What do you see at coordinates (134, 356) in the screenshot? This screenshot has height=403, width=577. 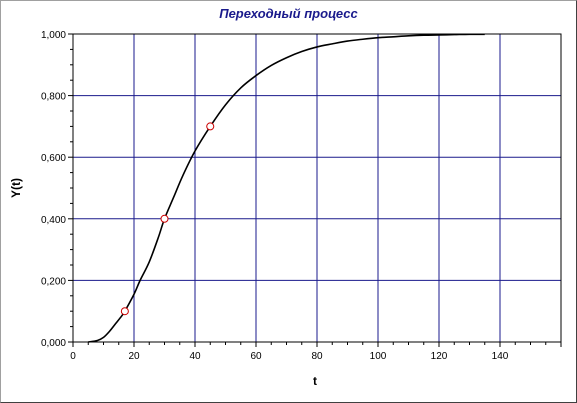 I see `x-tick-label: 20` at bounding box center [134, 356].